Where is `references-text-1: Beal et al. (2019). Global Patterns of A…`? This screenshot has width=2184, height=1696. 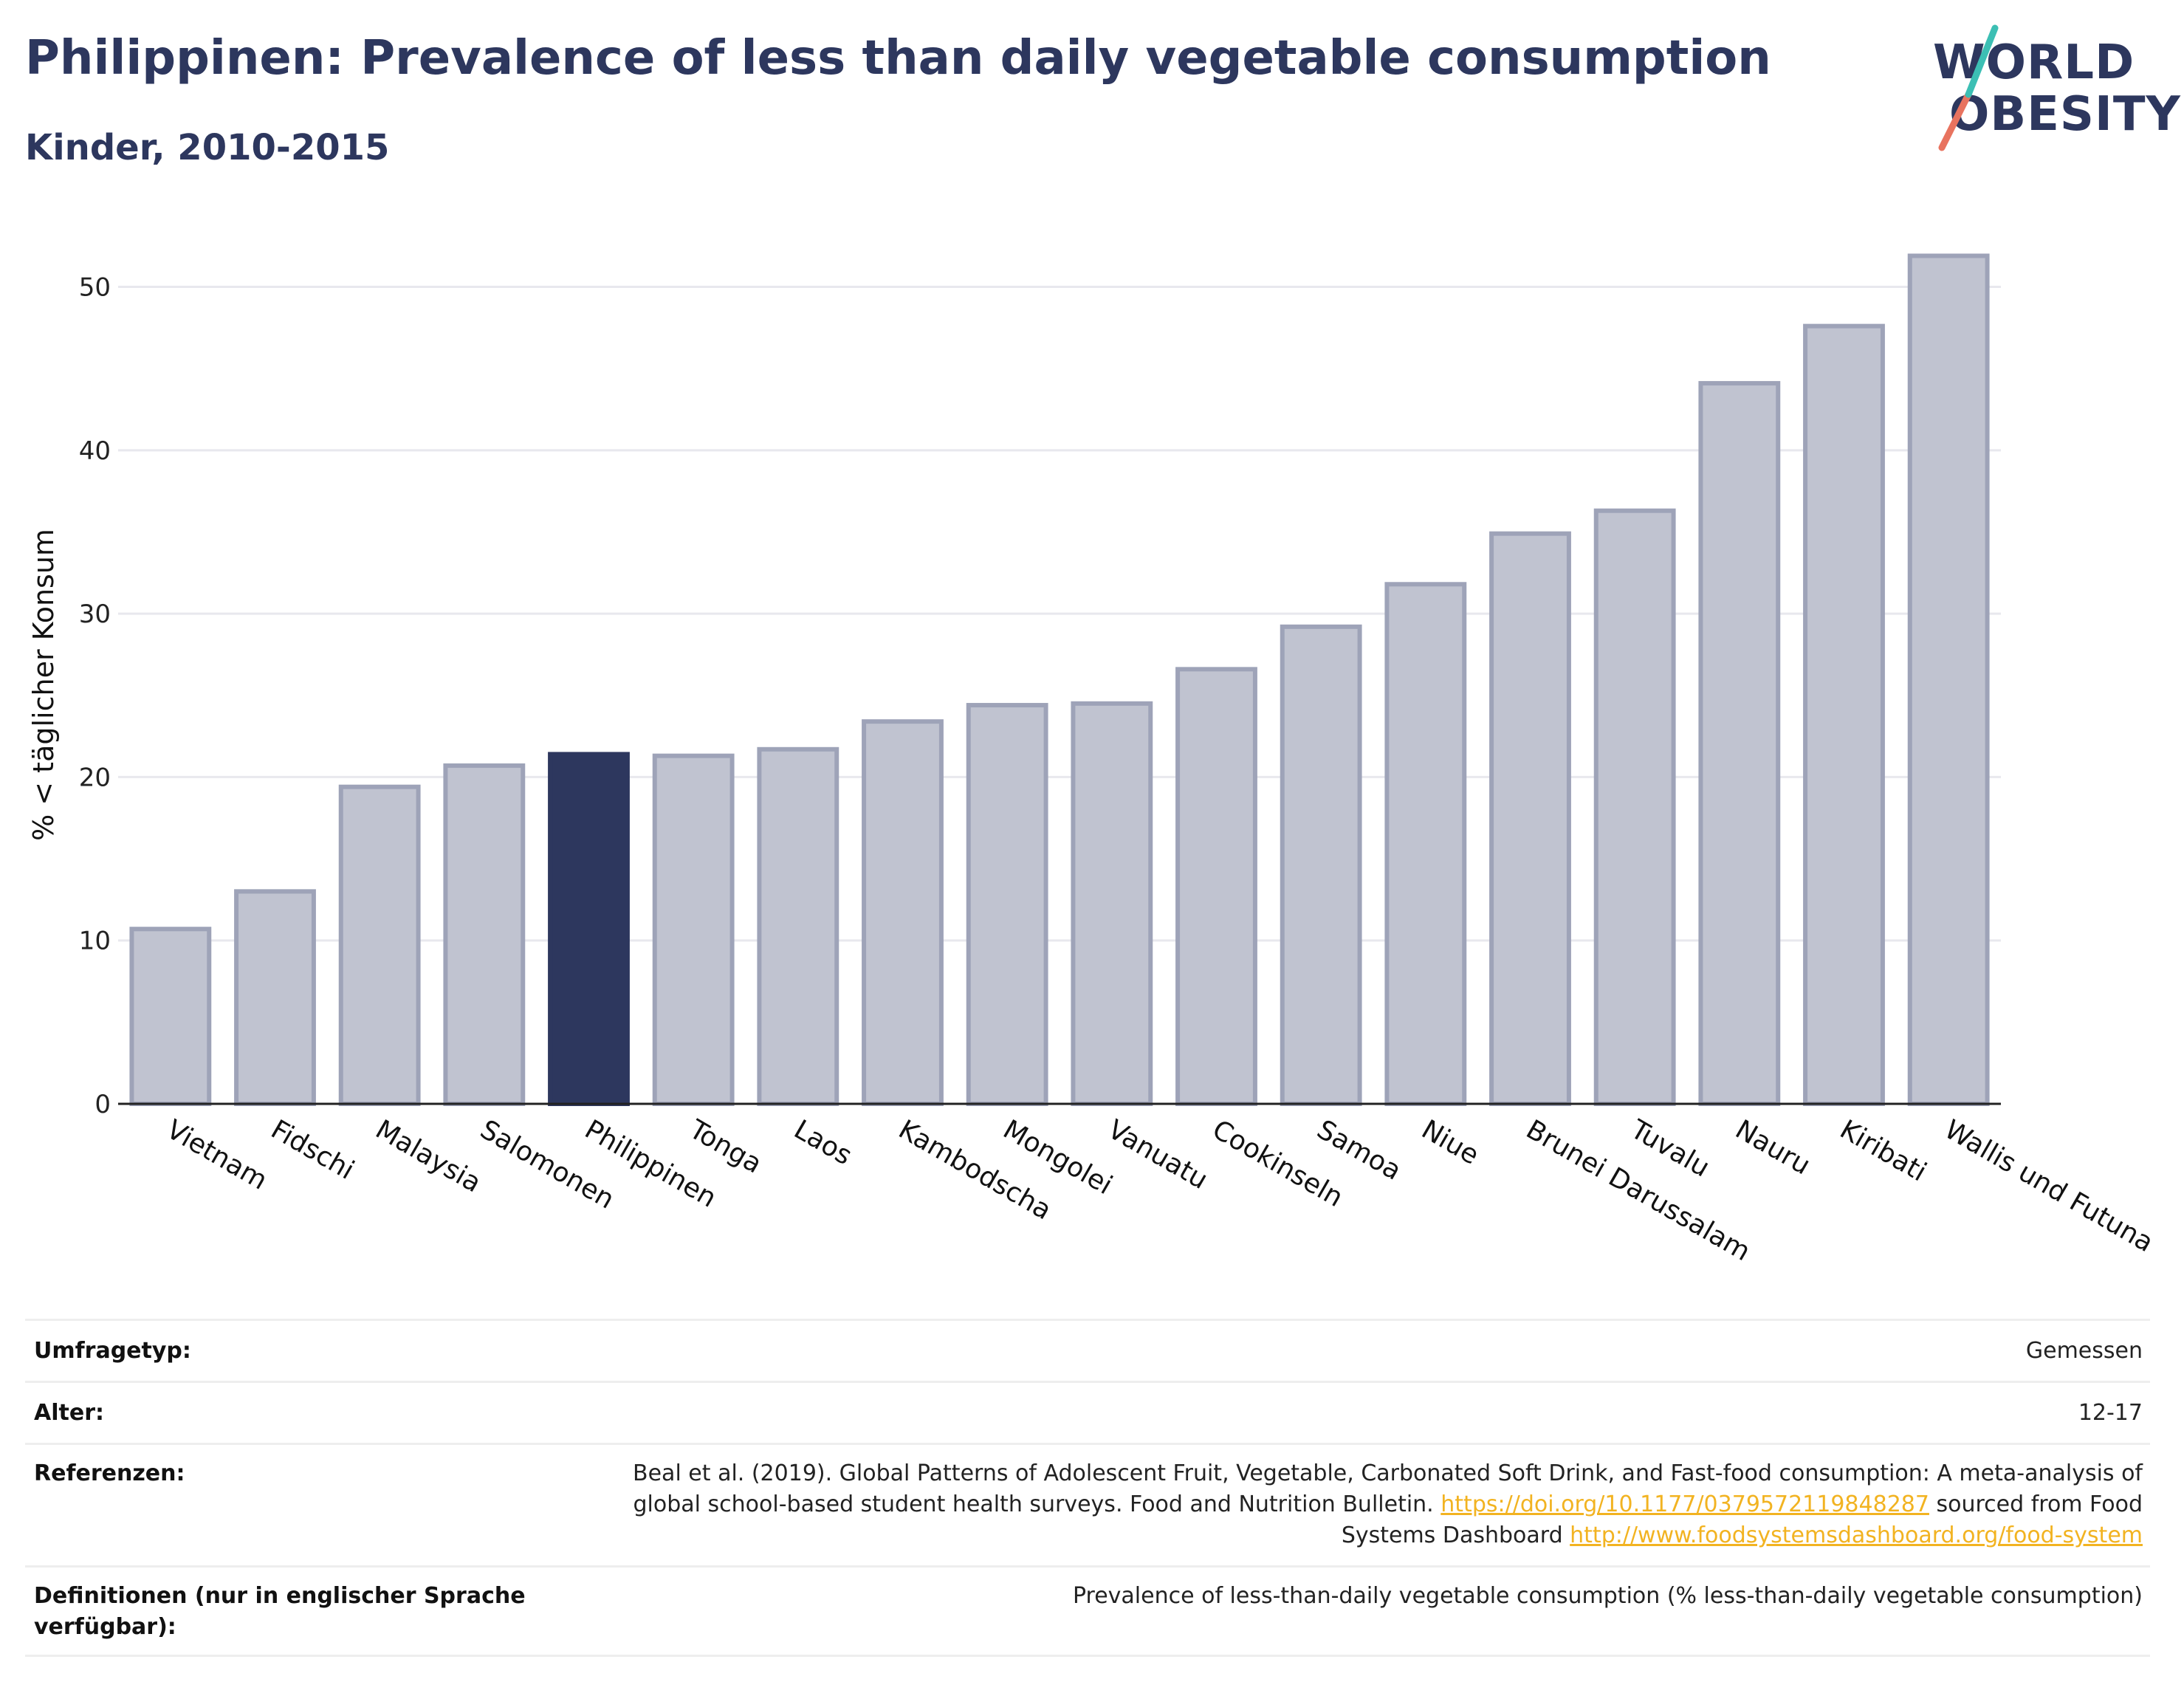 references-text-1: Beal et al. (2019). Global Patterns of A… is located at coordinates (1388, 1488).